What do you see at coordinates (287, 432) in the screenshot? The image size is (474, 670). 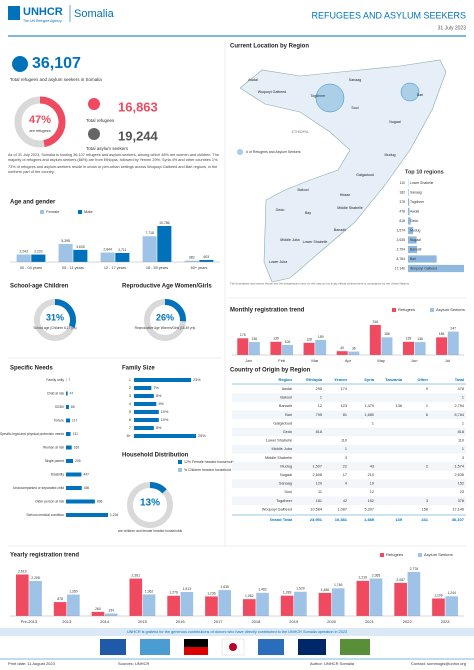 I see `table-cell: Gedo` at bounding box center [287, 432].